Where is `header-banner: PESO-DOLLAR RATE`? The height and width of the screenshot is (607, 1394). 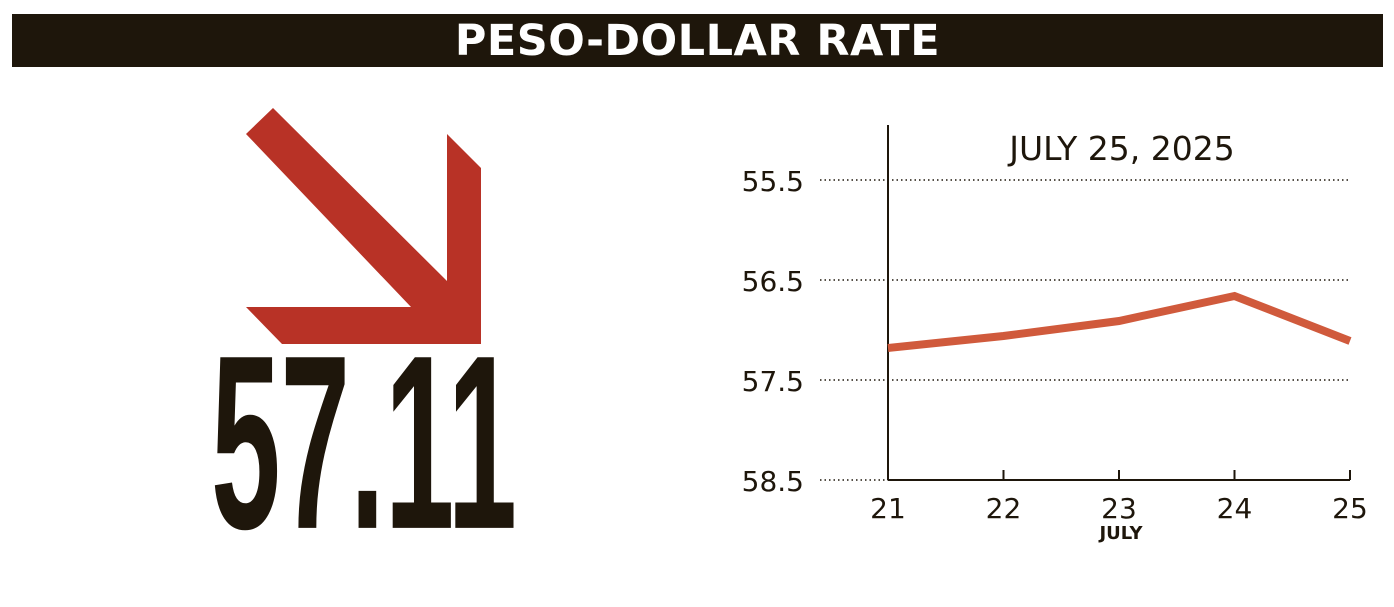 header-banner: PESO-DOLLAR RATE is located at coordinates (697, 40).